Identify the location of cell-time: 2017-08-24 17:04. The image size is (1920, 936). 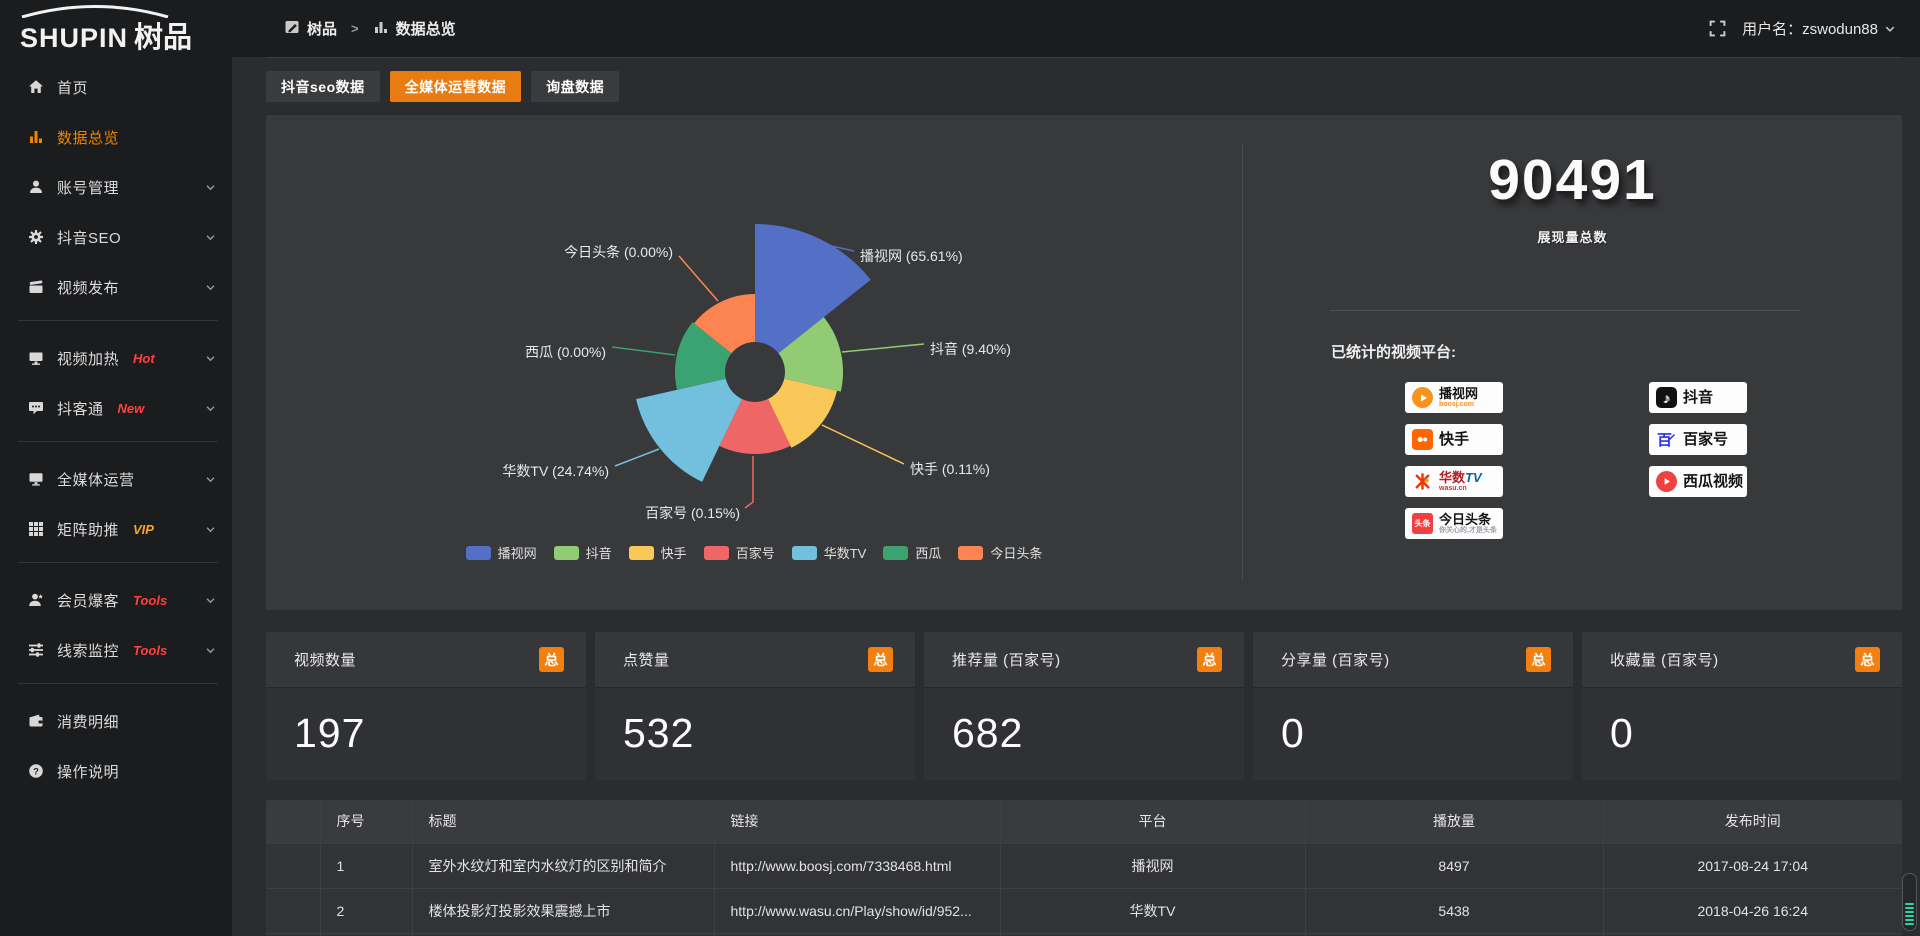
(1752, 866).